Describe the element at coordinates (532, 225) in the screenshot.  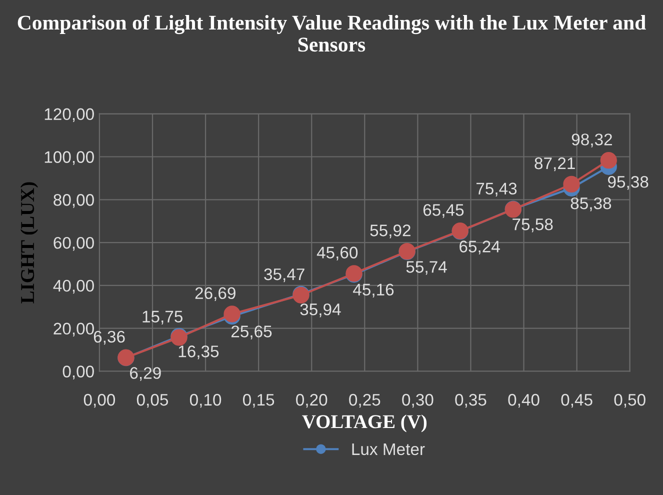
I see `data-label: 75,58` at that location.